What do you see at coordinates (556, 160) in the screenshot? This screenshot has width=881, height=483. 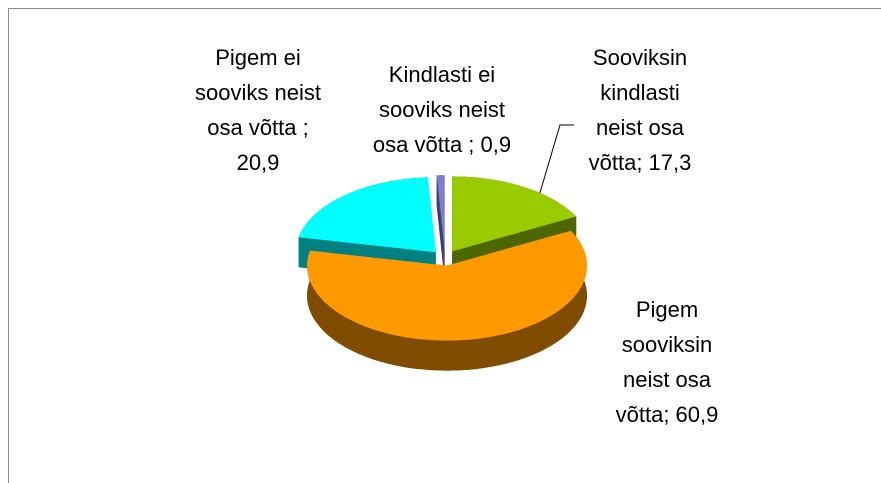 I see `leader-line` at bounding box center [556, 160].